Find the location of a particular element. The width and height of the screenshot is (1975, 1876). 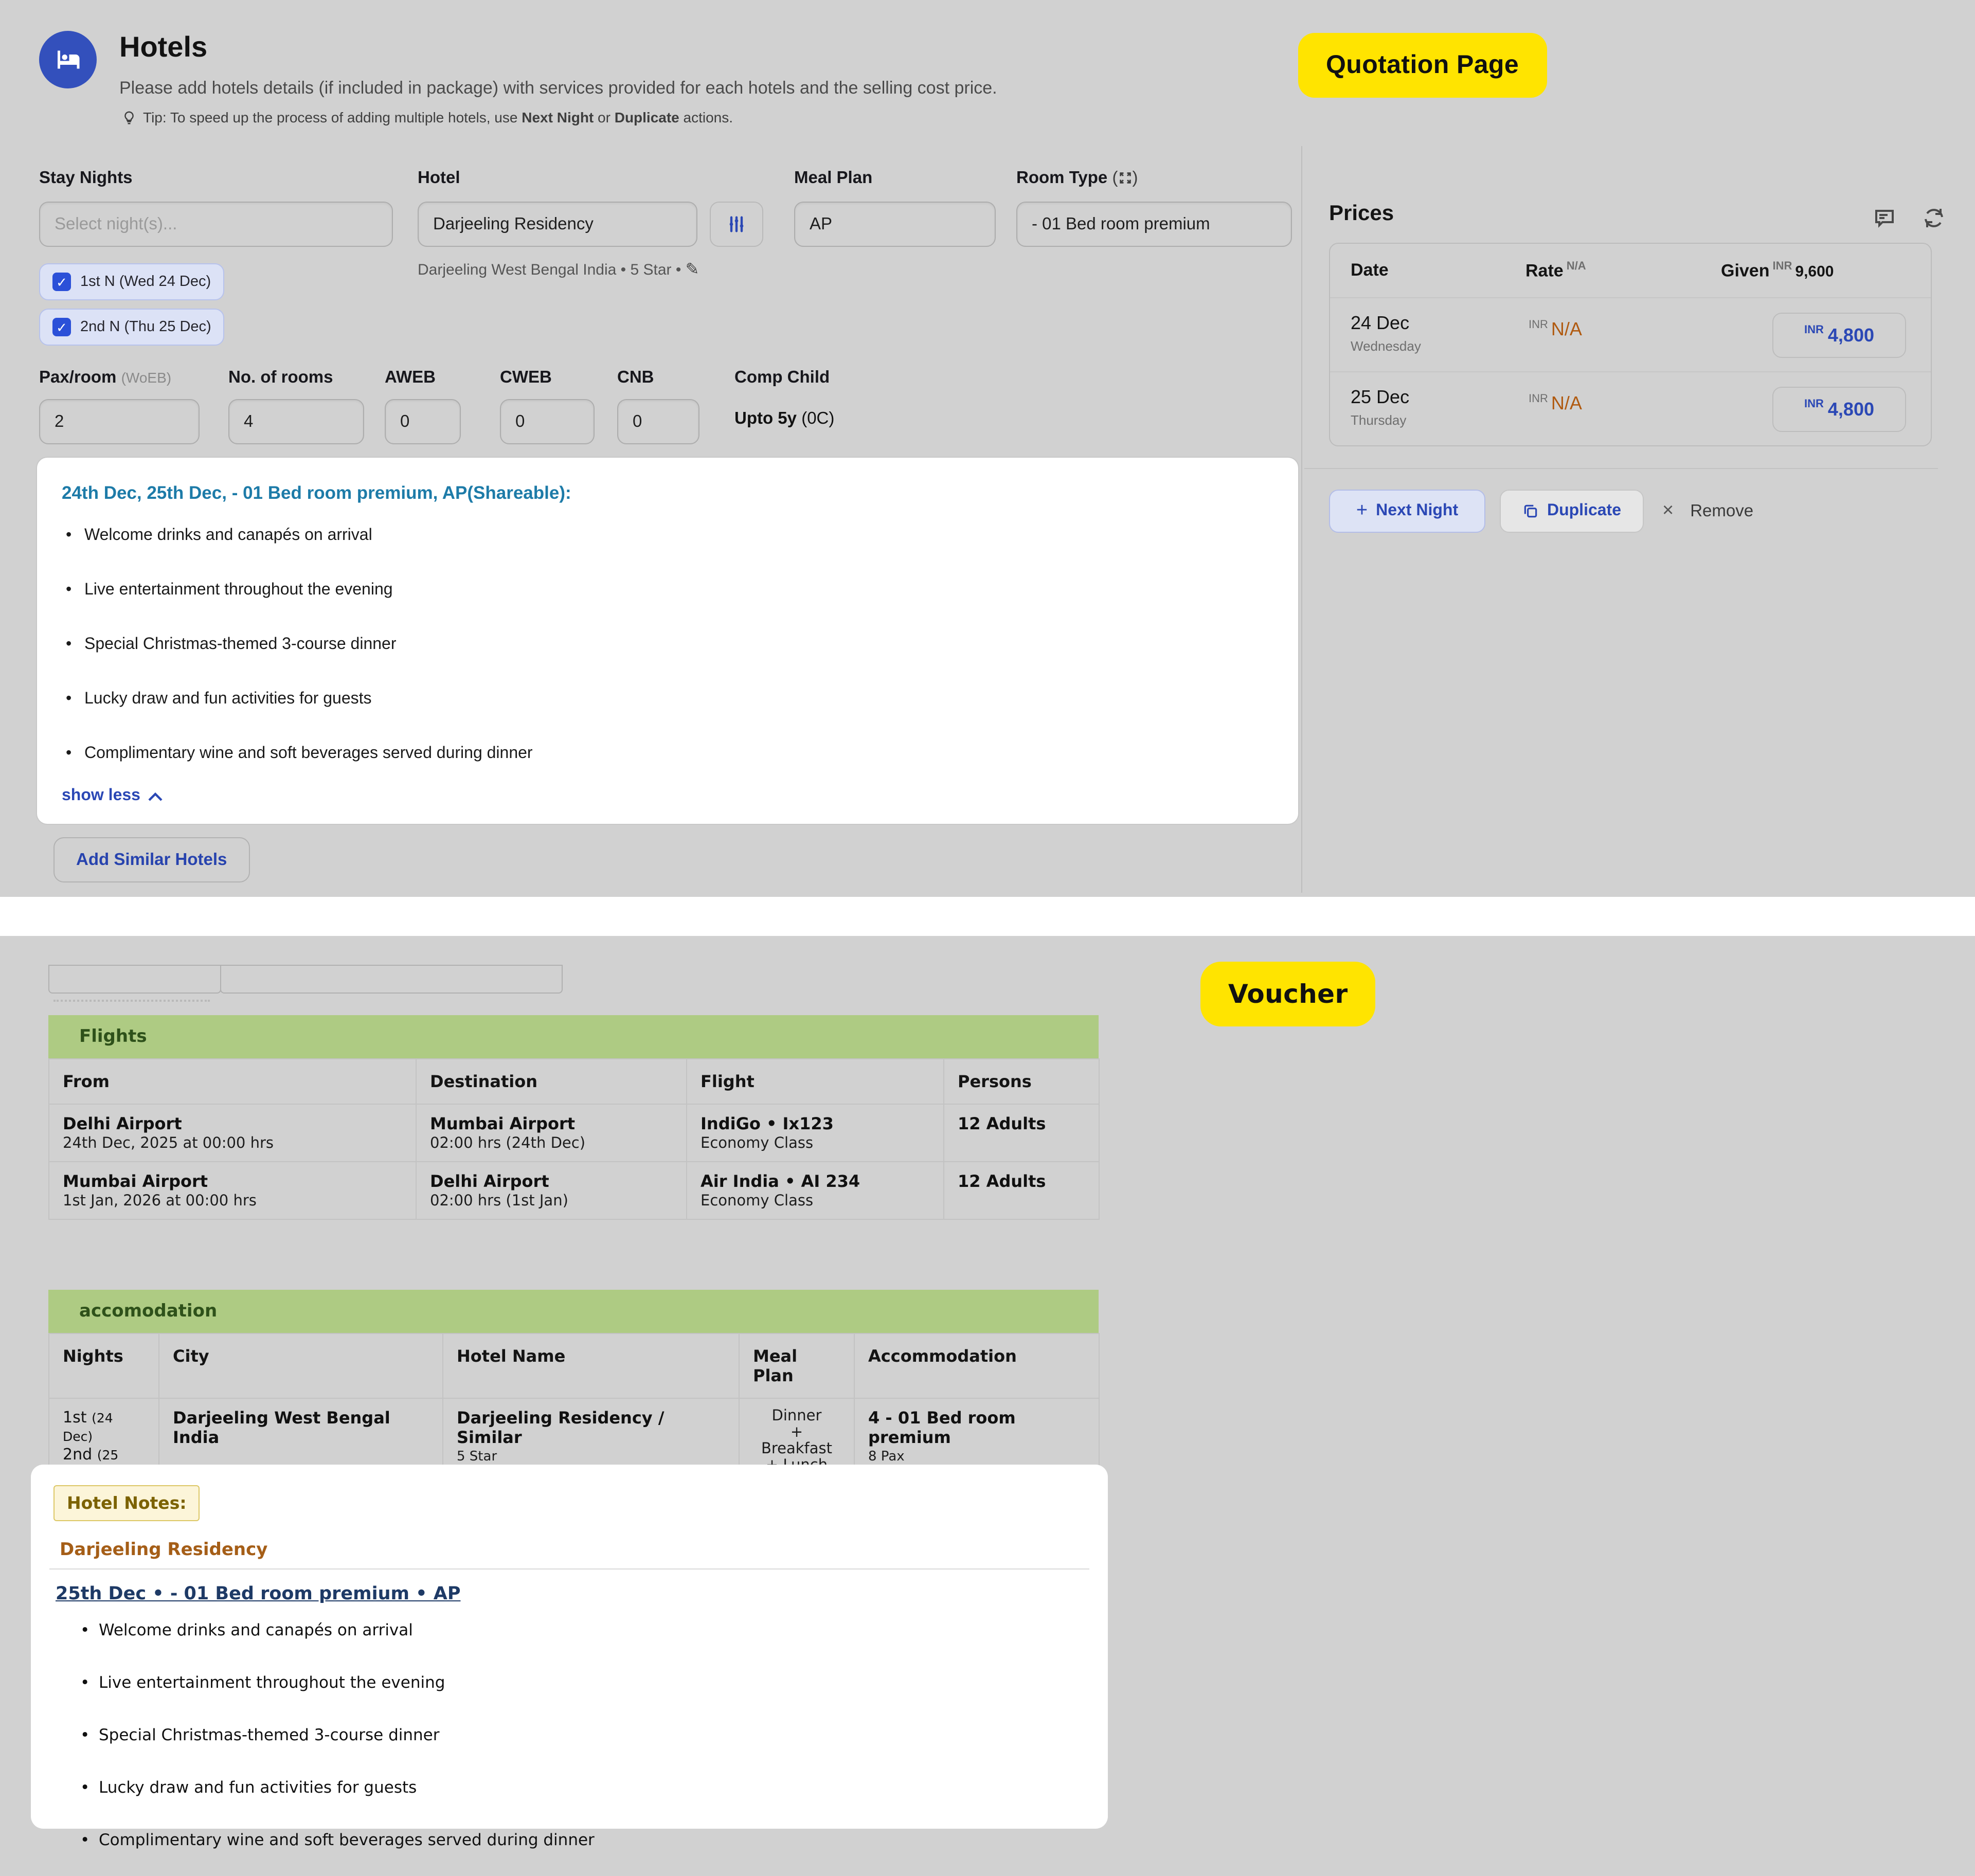

col-flight: Flight is located at coordinates (815, 1081).